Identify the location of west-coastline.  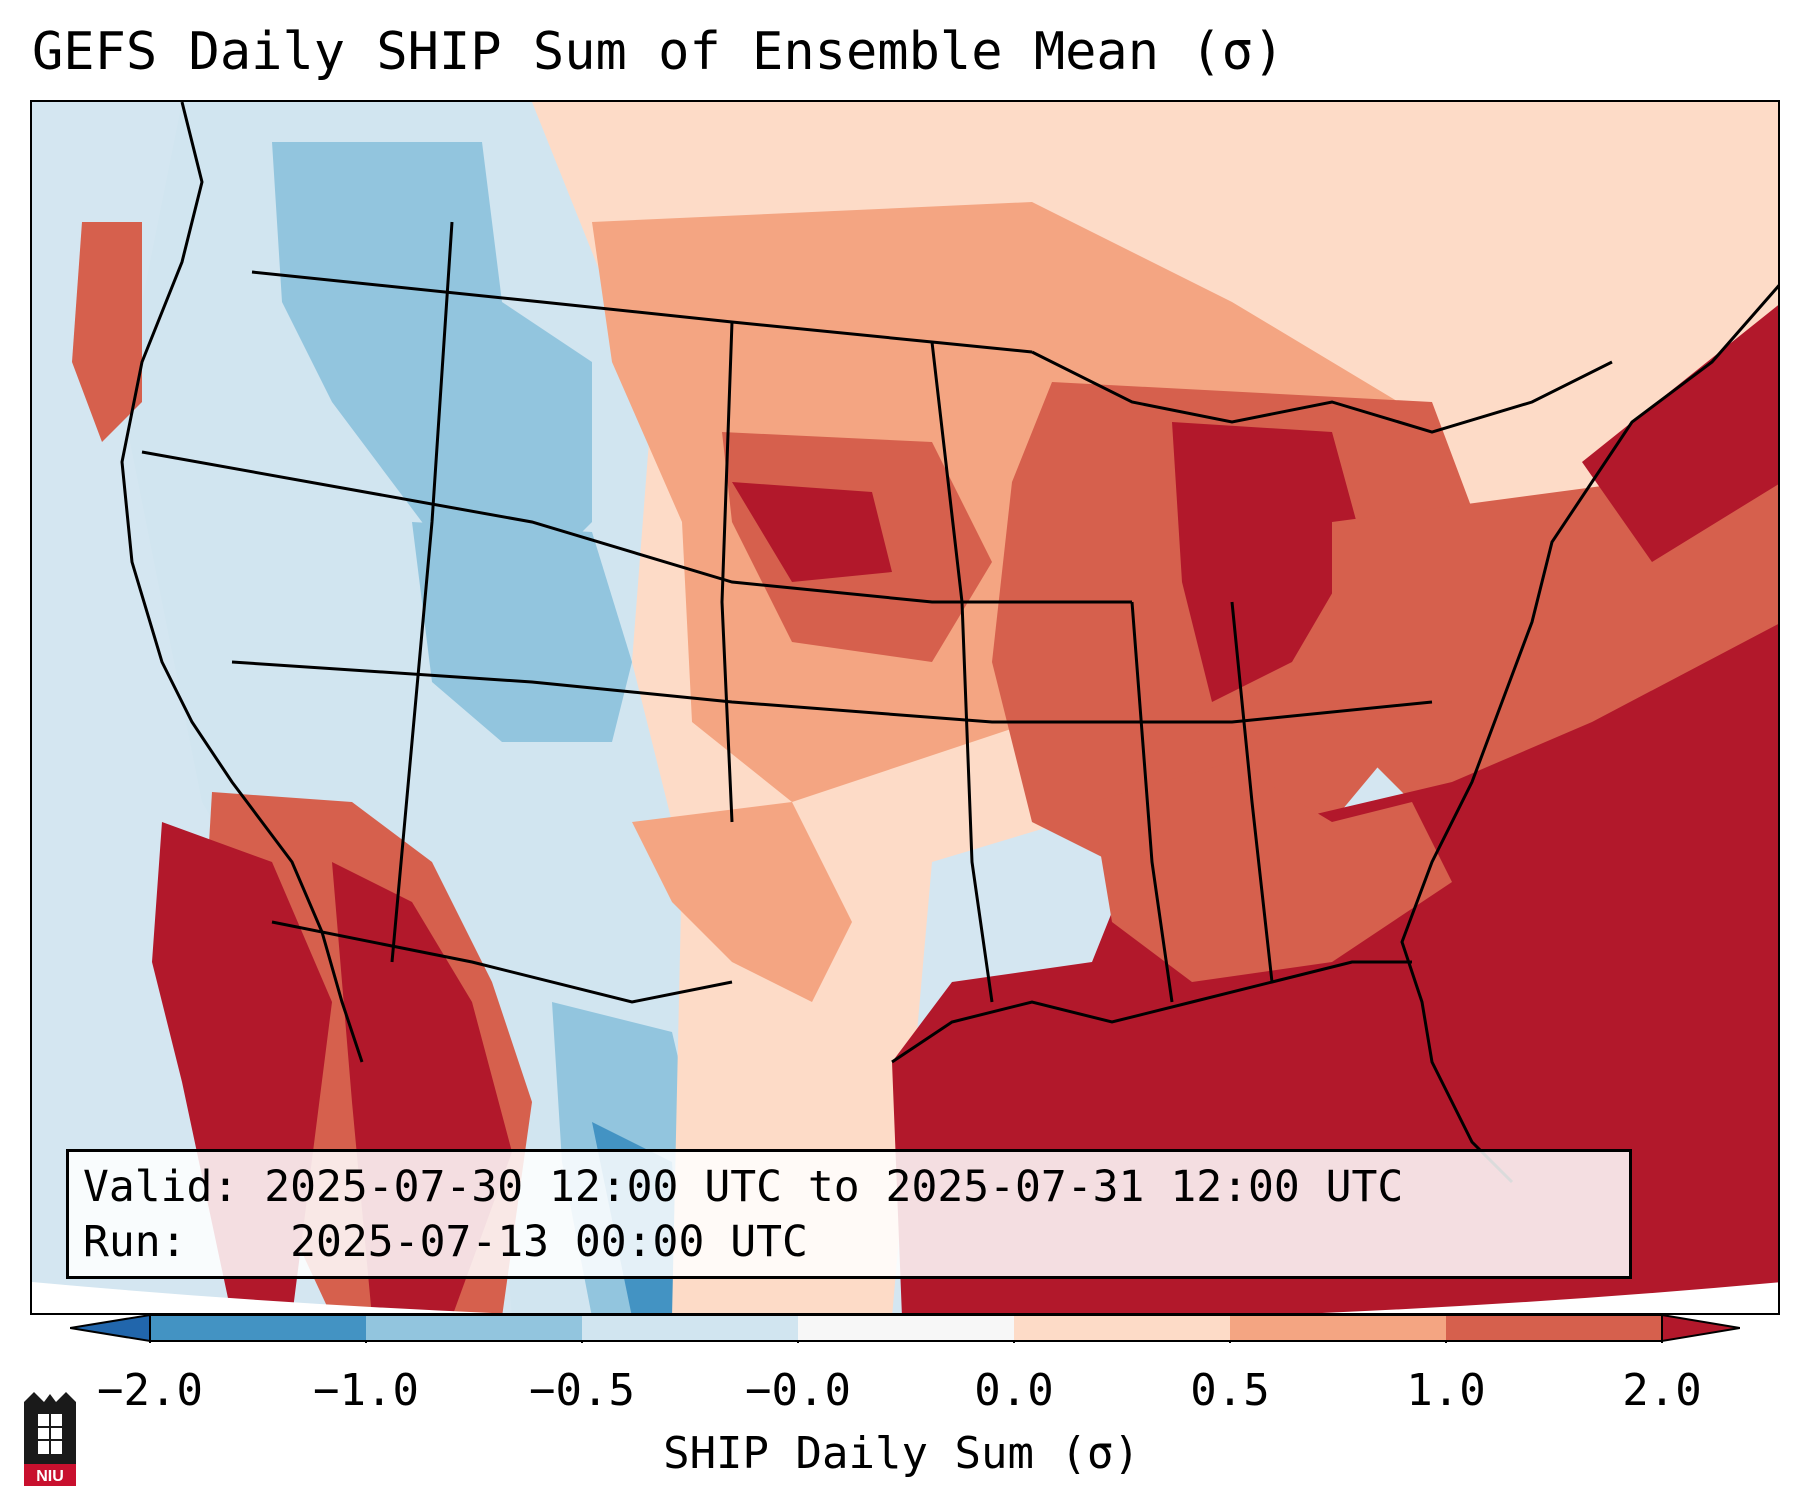
(242, 582).